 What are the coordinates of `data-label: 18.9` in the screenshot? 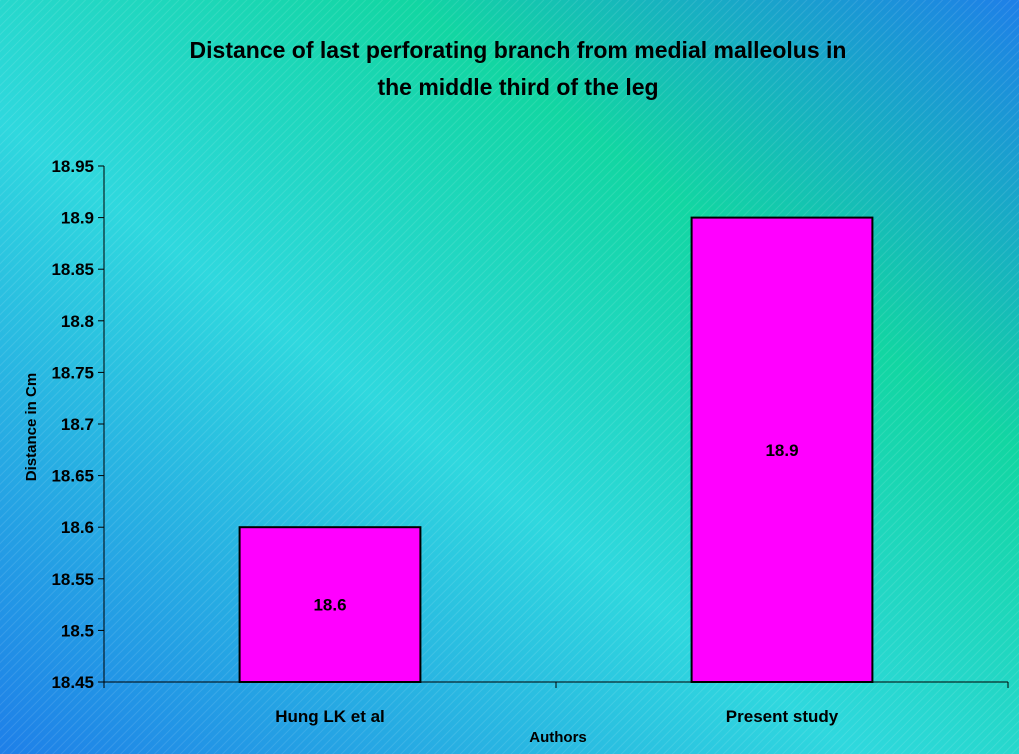 It's located at (781, 450).